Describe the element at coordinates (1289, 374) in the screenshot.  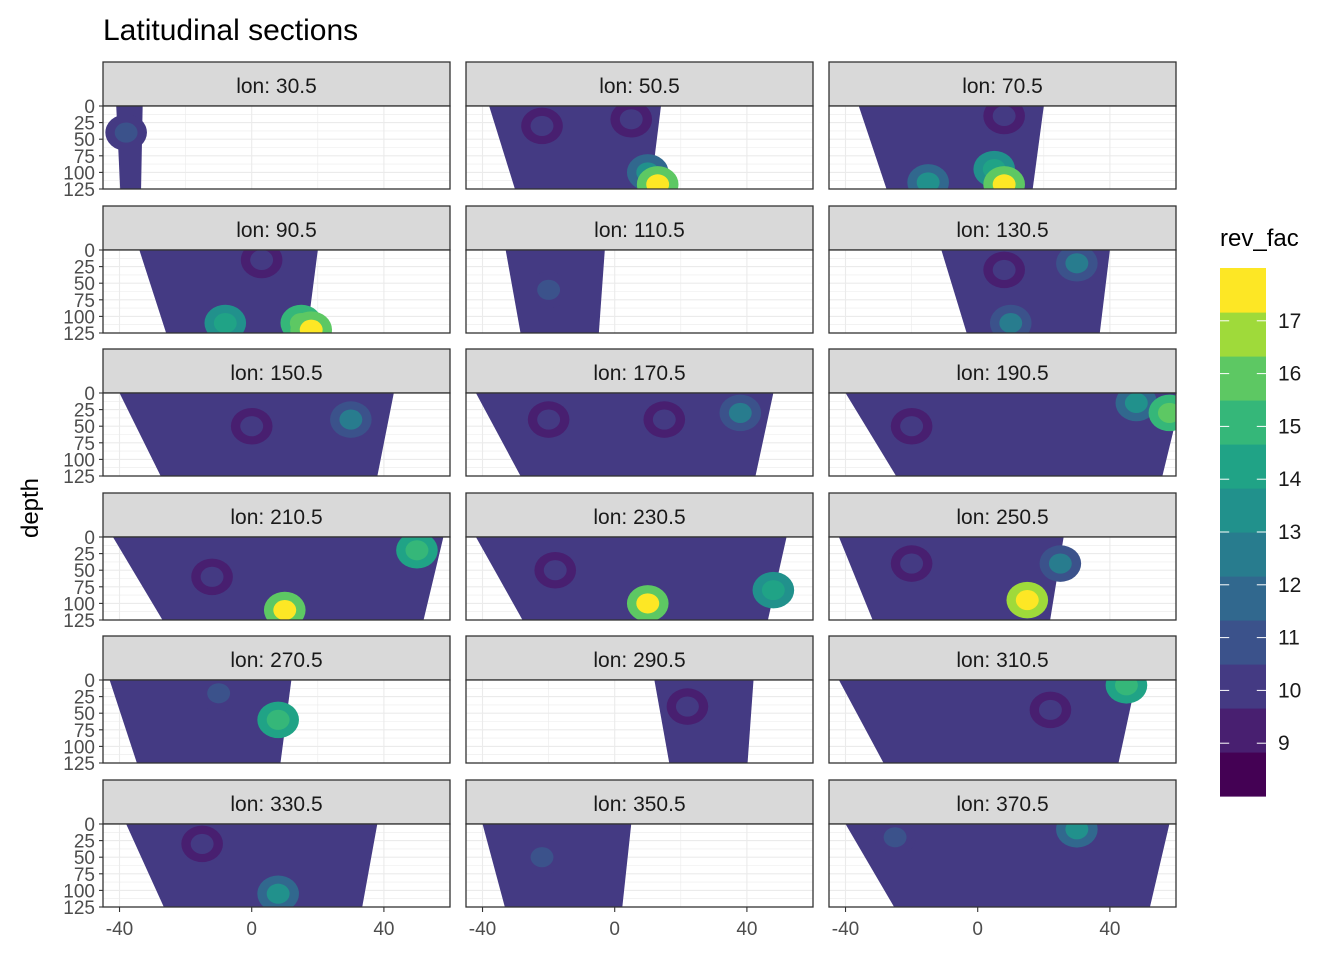
I see `legend-break-label: 16` at that location.